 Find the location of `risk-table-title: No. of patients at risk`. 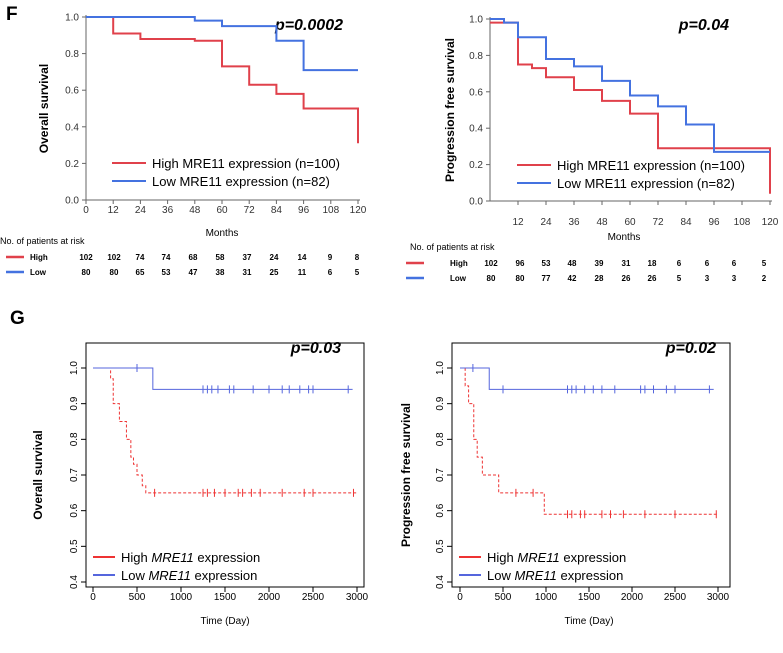

risk-table-title: No. of patients at risk is located at coordinates (452, 247).